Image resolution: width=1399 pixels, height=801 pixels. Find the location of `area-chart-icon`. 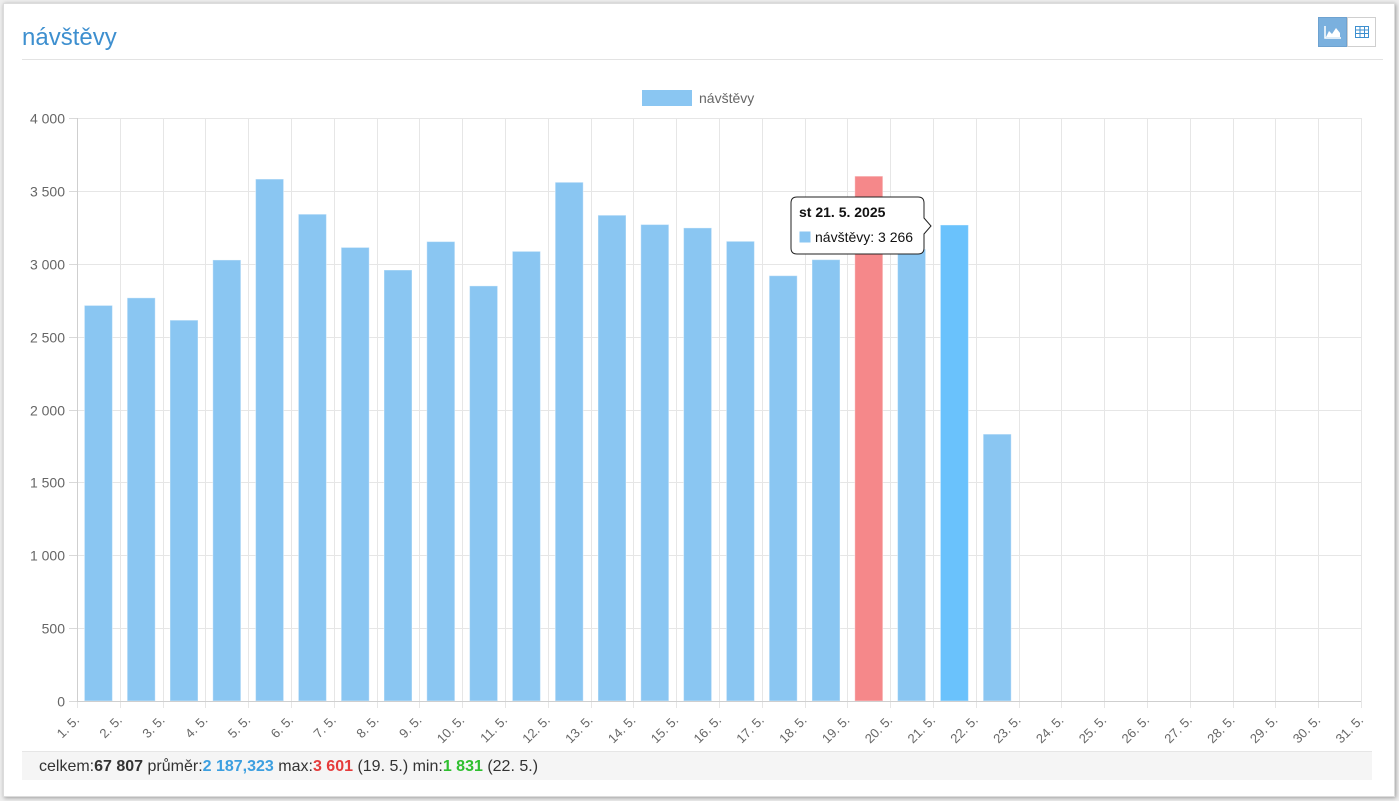

area-chart-icon is located at coordinates (1332, 32).